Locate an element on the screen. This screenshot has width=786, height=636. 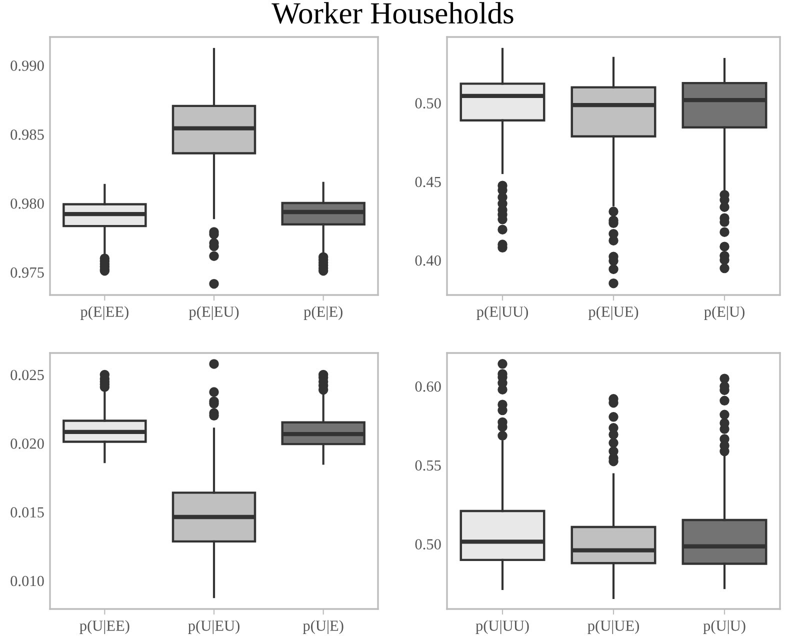
x-tick-label: p(U|E) is located at coordinates (323, 627).